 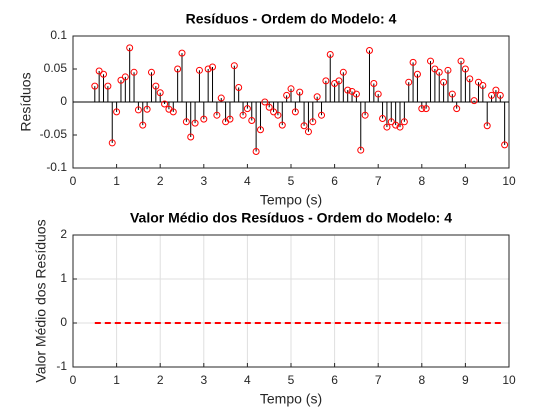 What do you see at coordinates (73, 181) in the screenshot?
I see `x-tick-label: 0` at bounding box center [73, 181].